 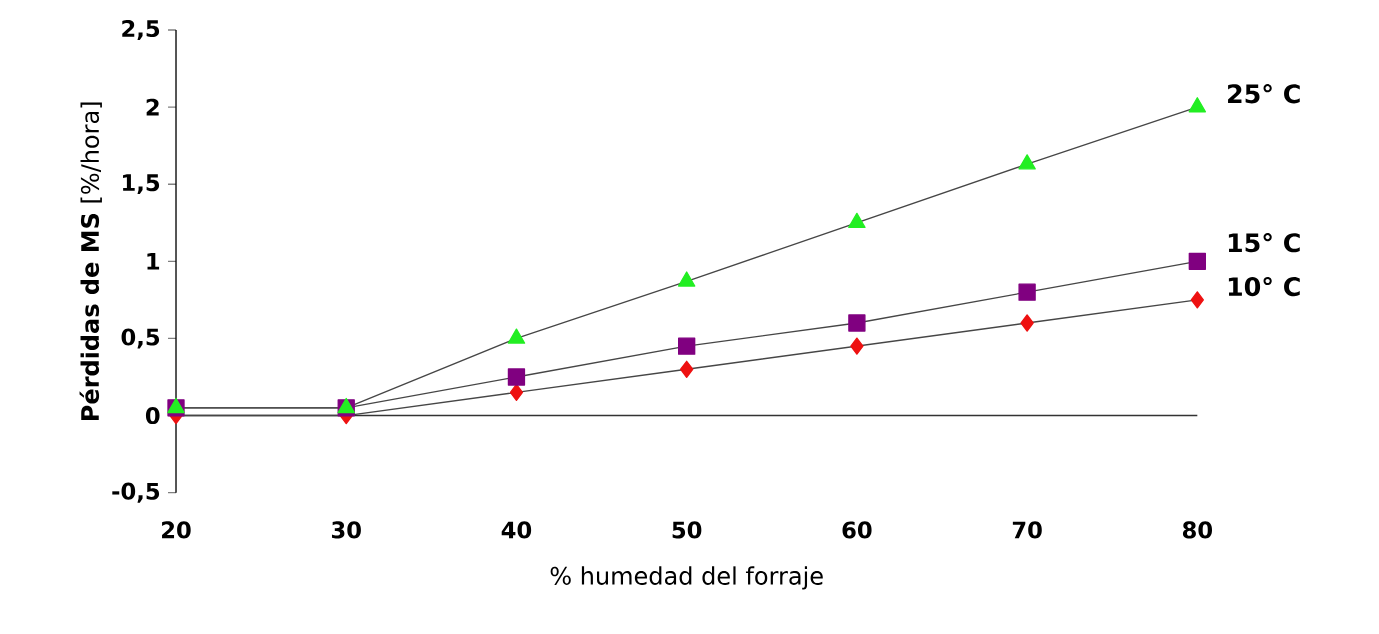 I want to click on series-label: 10° C, so click(x=1264, y=286).